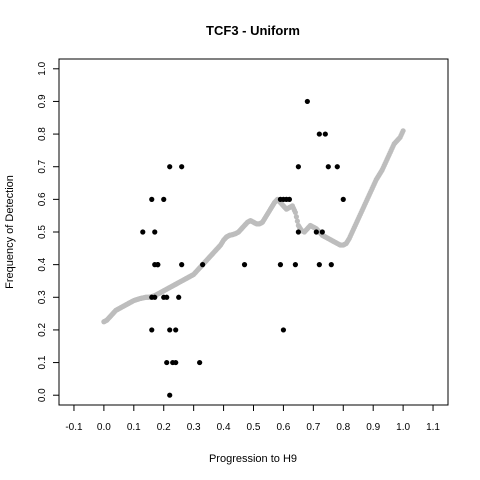 This screenshot has height=480, width=480. I want to click on y-tick-label: 0.2, so click(42, 330).